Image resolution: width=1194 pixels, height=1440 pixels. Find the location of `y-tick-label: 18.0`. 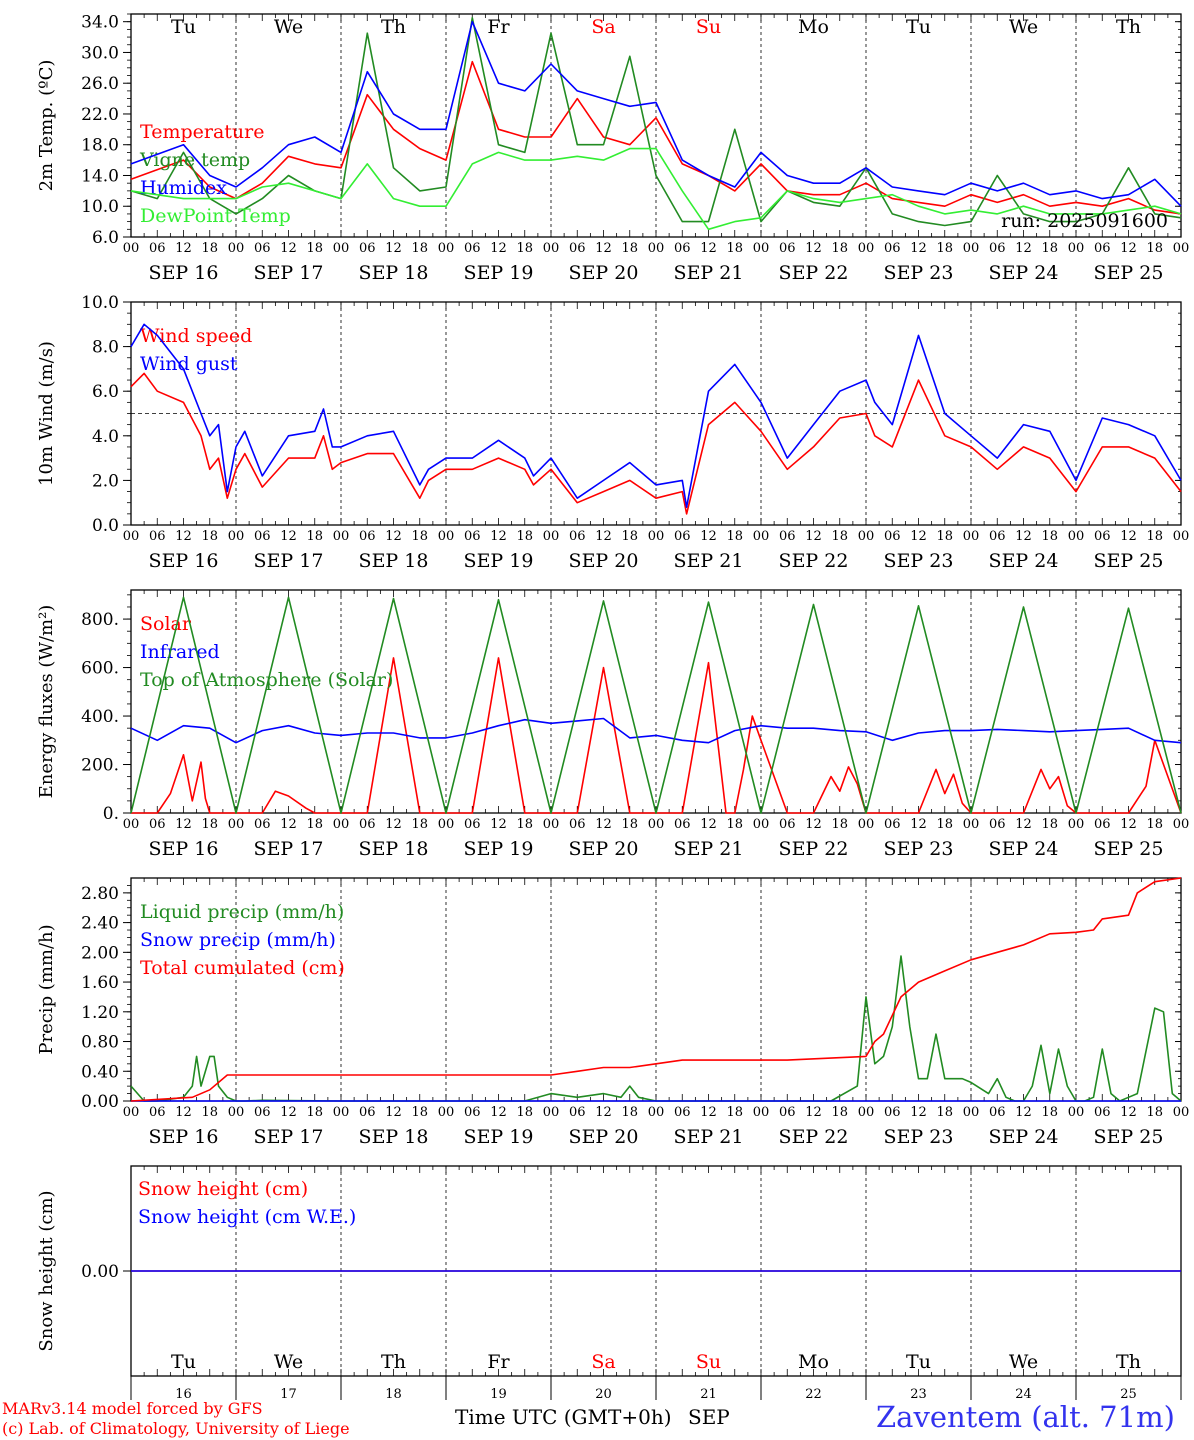

y-tick-label: 18.0 is located at coordinates (100, 146).